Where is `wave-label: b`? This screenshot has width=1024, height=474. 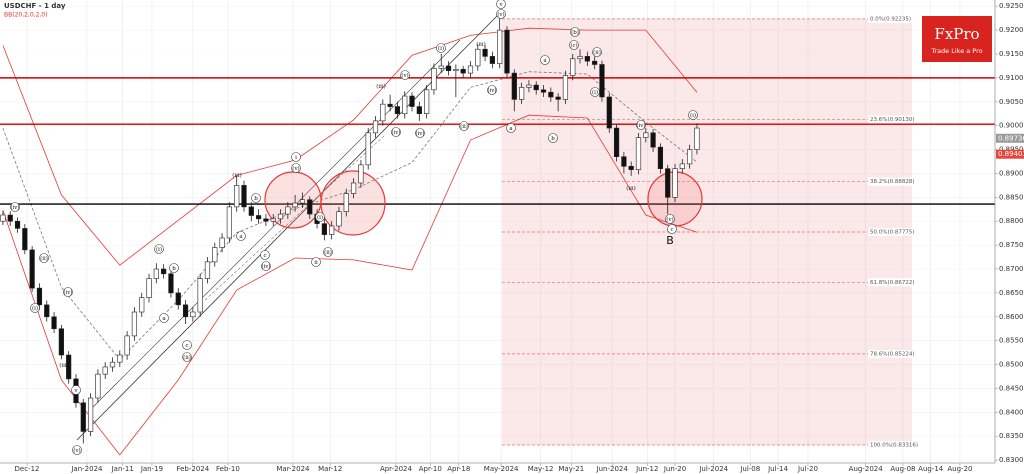
wave-label: b is located at coordinates (256, 199).